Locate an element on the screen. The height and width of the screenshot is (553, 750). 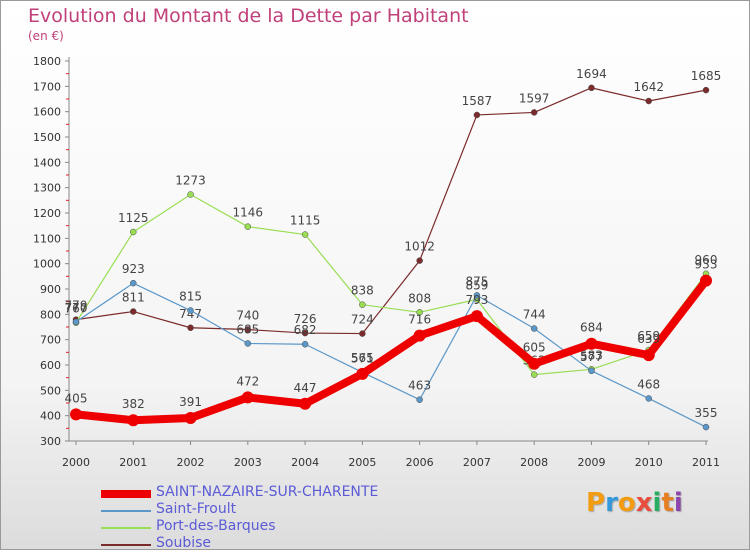
y-tick-label: 1100 is located at coordinates (47, 238).